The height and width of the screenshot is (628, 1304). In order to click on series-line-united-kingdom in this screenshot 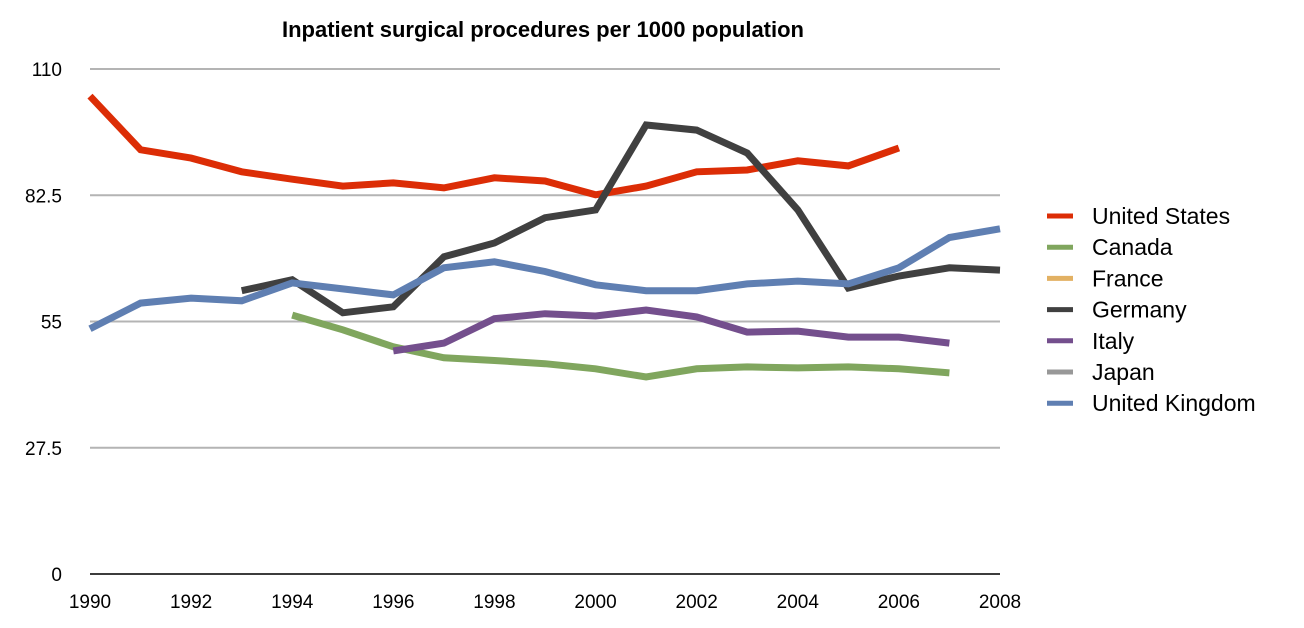, I will do `click(544, 278)`.